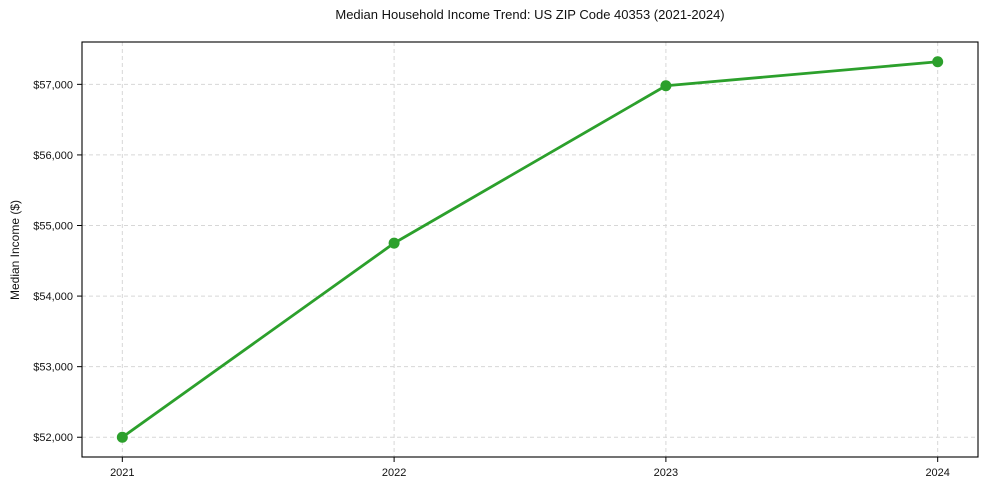  I want to click on y-tick-label: $54,000, so click(53, 297).